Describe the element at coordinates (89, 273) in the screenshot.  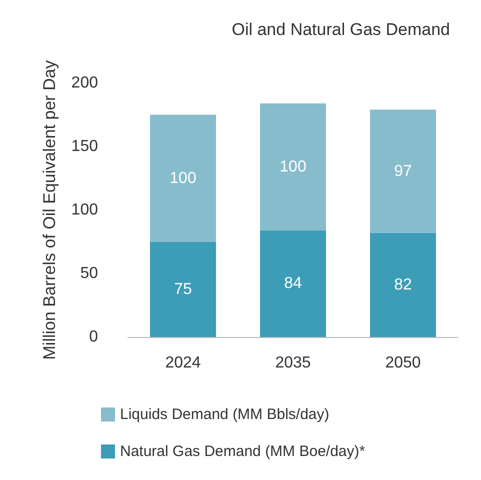
I see `y-tick-label: 50` at that location.